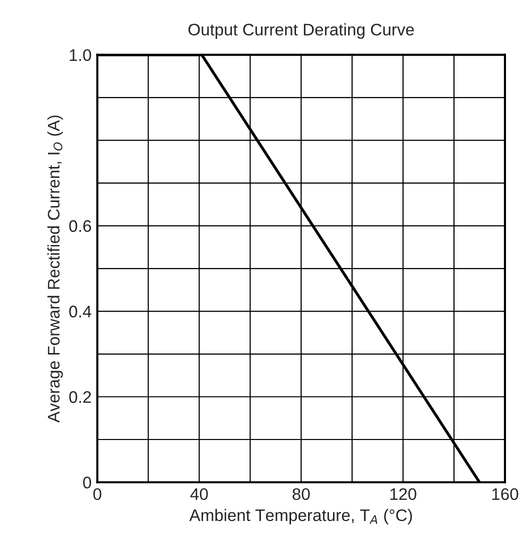 The height and width of the screenshot is (548, 526). What do you see at coordinates (55, 269) in the screenshot?
I see `y-axis-title: Average Forward Rectified Current, I$_{O}$ (A)` at bounding box center [55, 269].